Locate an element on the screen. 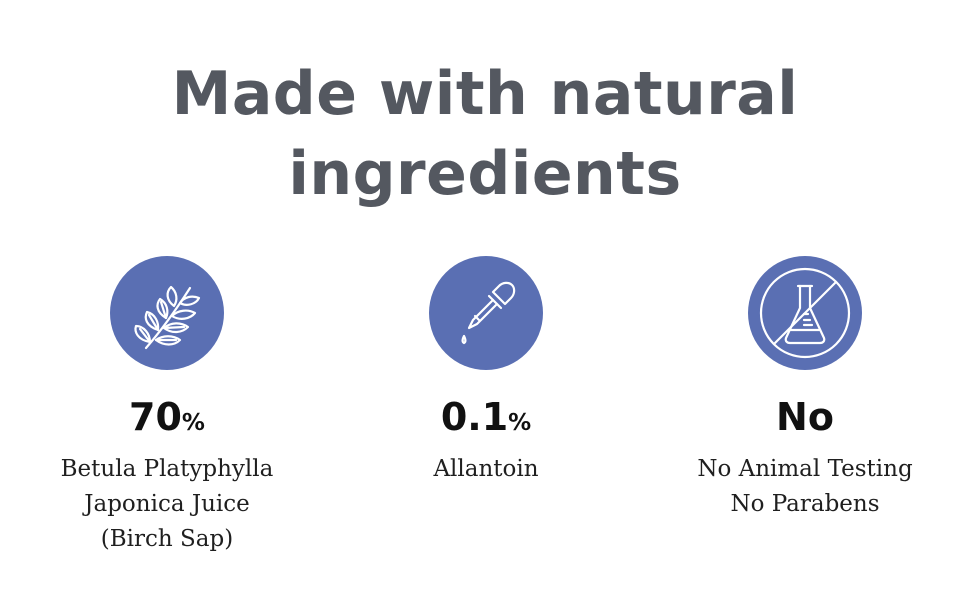 This screenshot has width=970, height=600. headline-line-1: Made with natural is located at coordinates (485, 94).